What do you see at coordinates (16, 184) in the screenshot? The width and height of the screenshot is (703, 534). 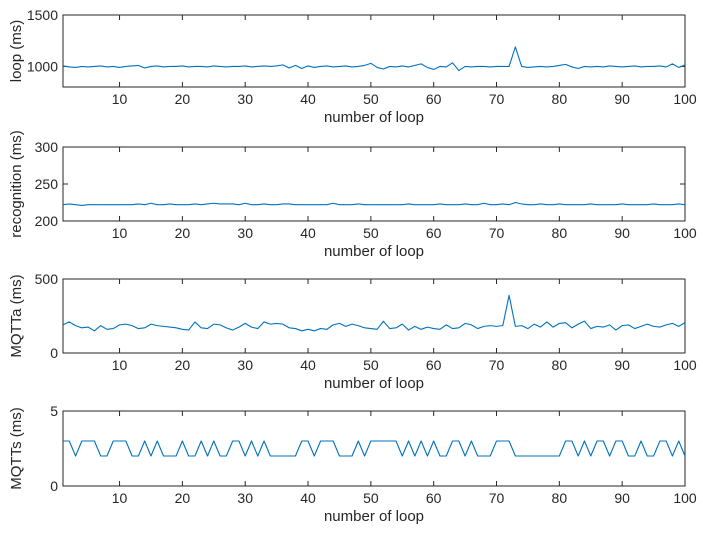 I see `y-axis-label: recognition (ms)` at bounding box center [16, 184].